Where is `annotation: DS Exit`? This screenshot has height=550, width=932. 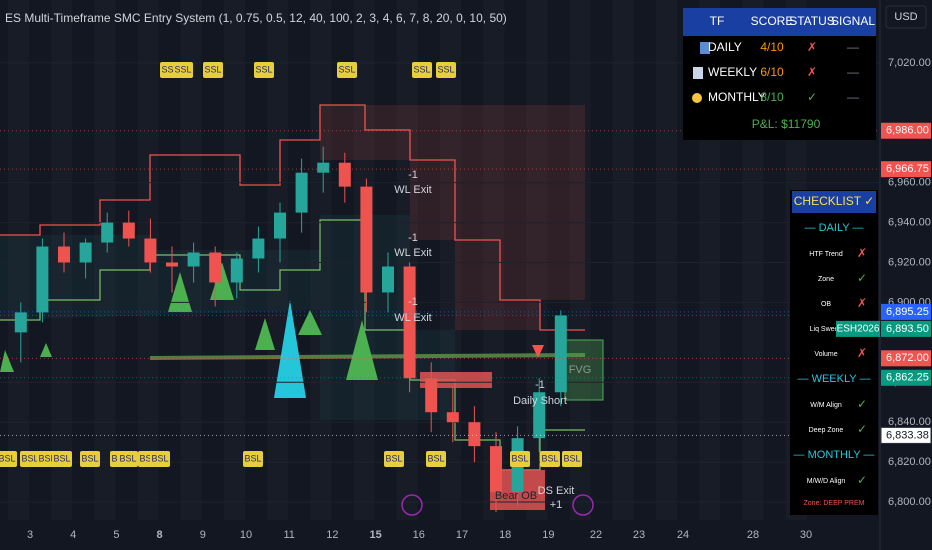 annotation: DS Exit is located at coordinates (556, 491).